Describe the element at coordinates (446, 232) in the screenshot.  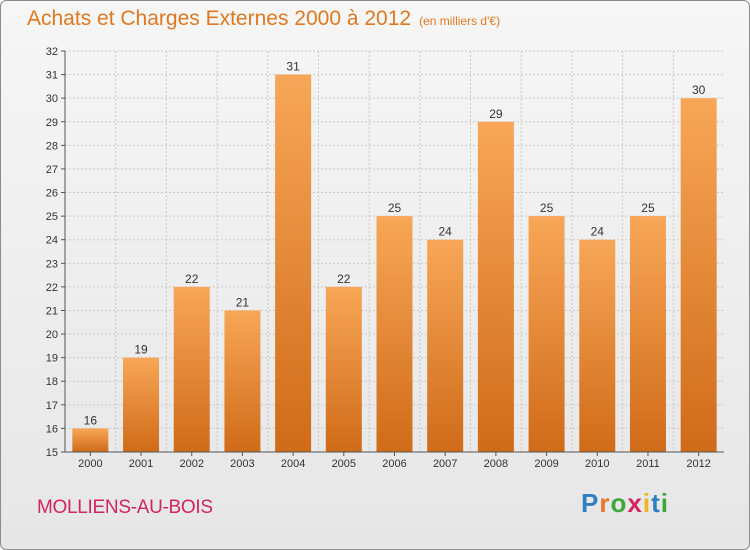
I see `value-label-2007: 24` at that location.